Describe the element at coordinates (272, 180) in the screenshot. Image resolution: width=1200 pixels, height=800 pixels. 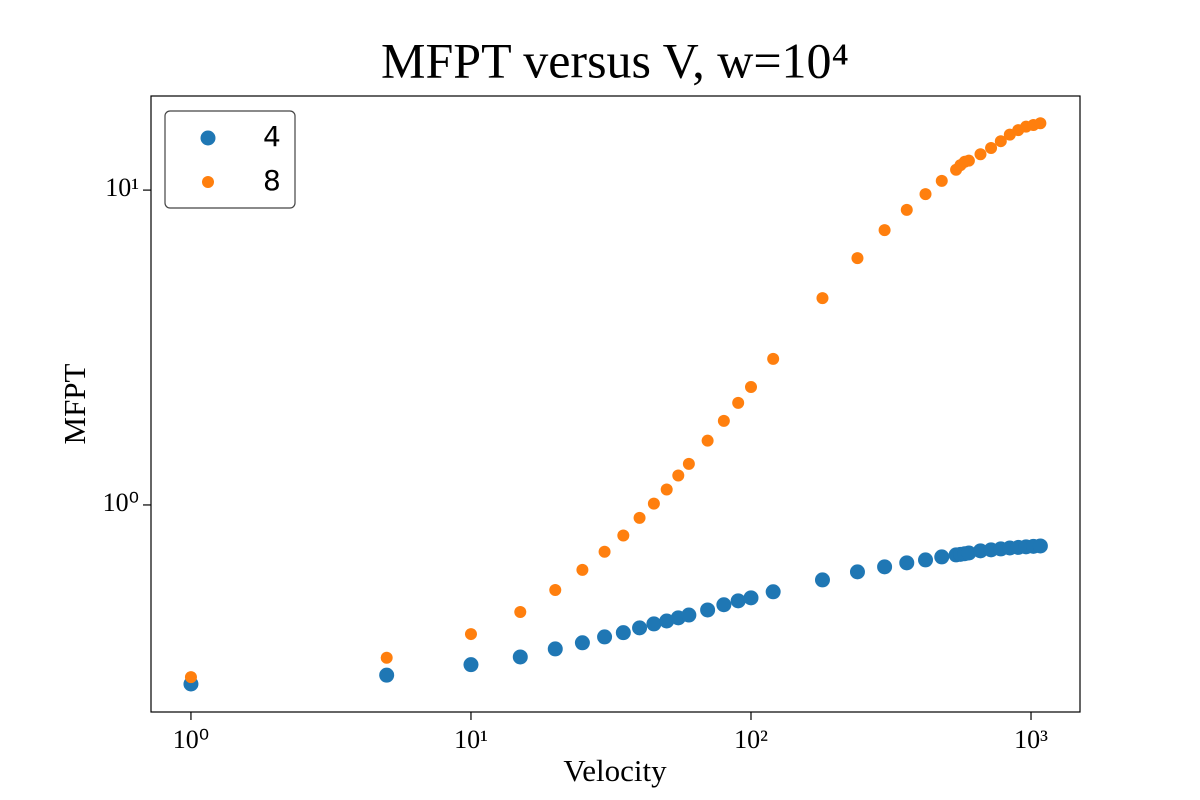
I see `legend-label: 8` at that location.